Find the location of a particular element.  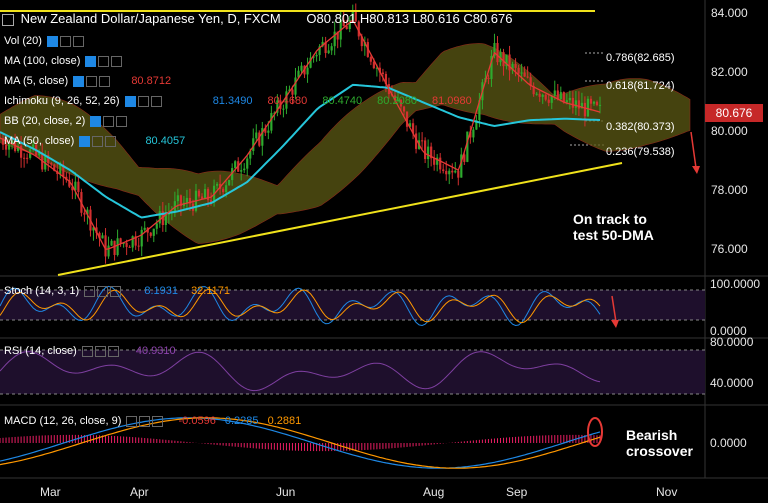

indicator-vol: Vol (20) is located at coordinates (44, 41).